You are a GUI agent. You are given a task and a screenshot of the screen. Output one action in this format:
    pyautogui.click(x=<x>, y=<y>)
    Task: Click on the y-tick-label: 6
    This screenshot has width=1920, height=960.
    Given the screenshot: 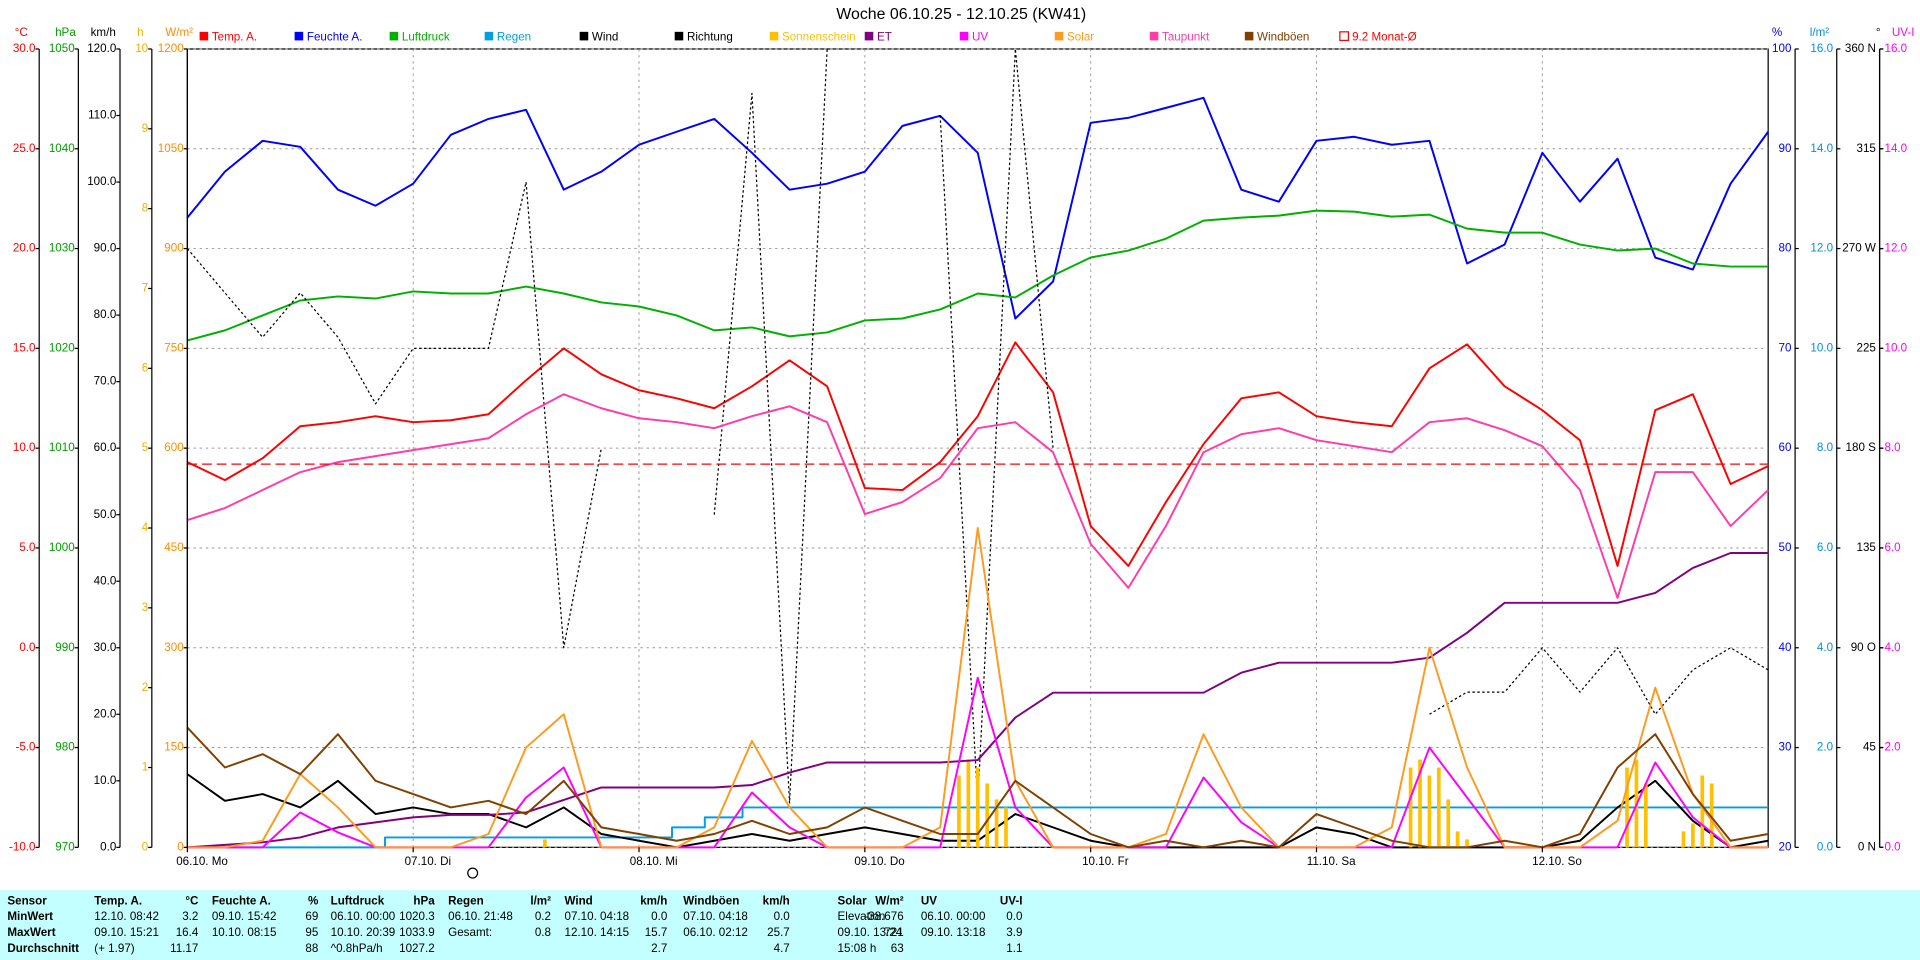 What is the action you would take?
    pyautogui.click(x=145, y=367)
    